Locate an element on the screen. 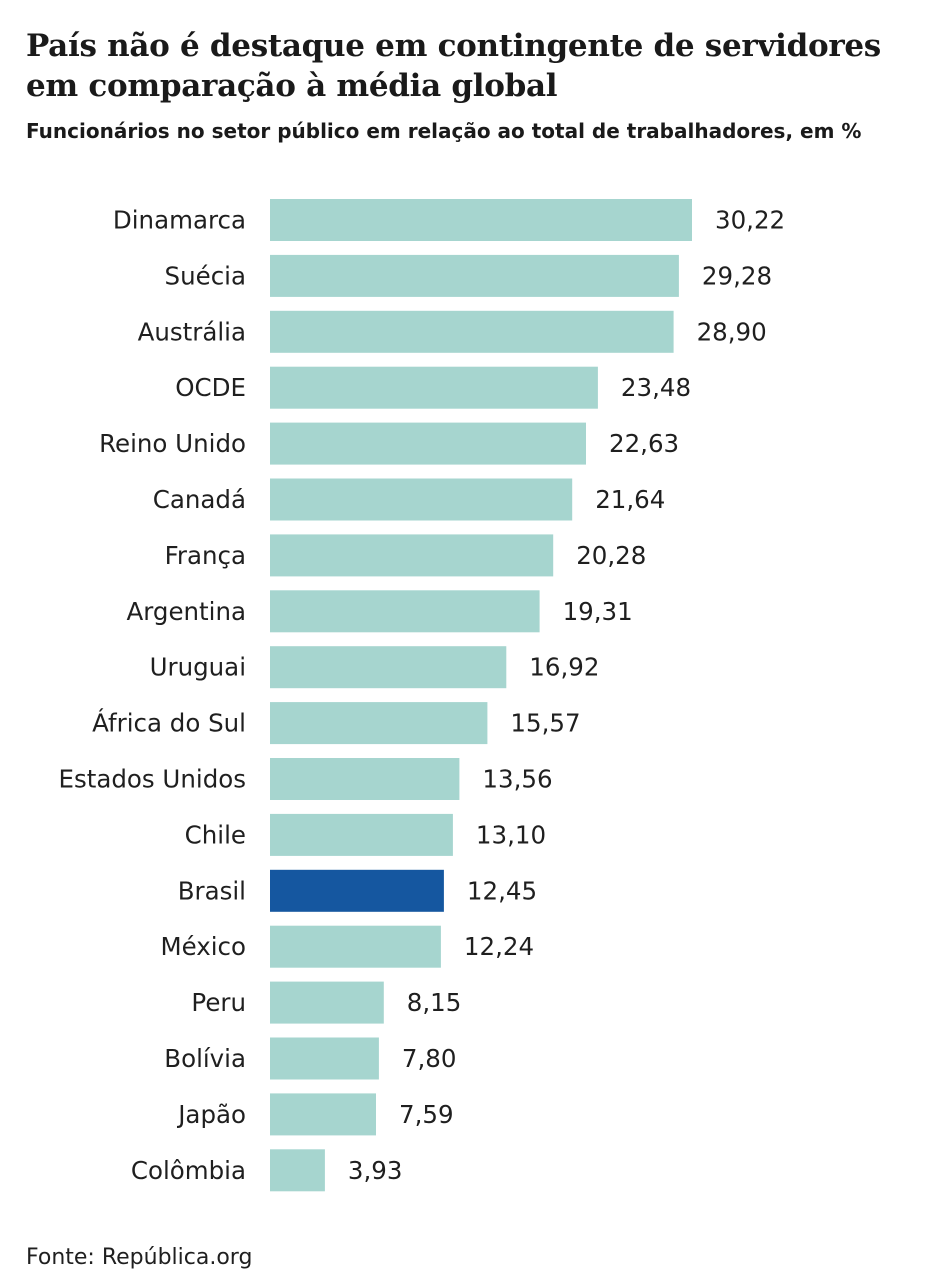 The image size is (946, 1280). value-label-africa-do-sul: 15,57 is located at coordinates (545, 723).